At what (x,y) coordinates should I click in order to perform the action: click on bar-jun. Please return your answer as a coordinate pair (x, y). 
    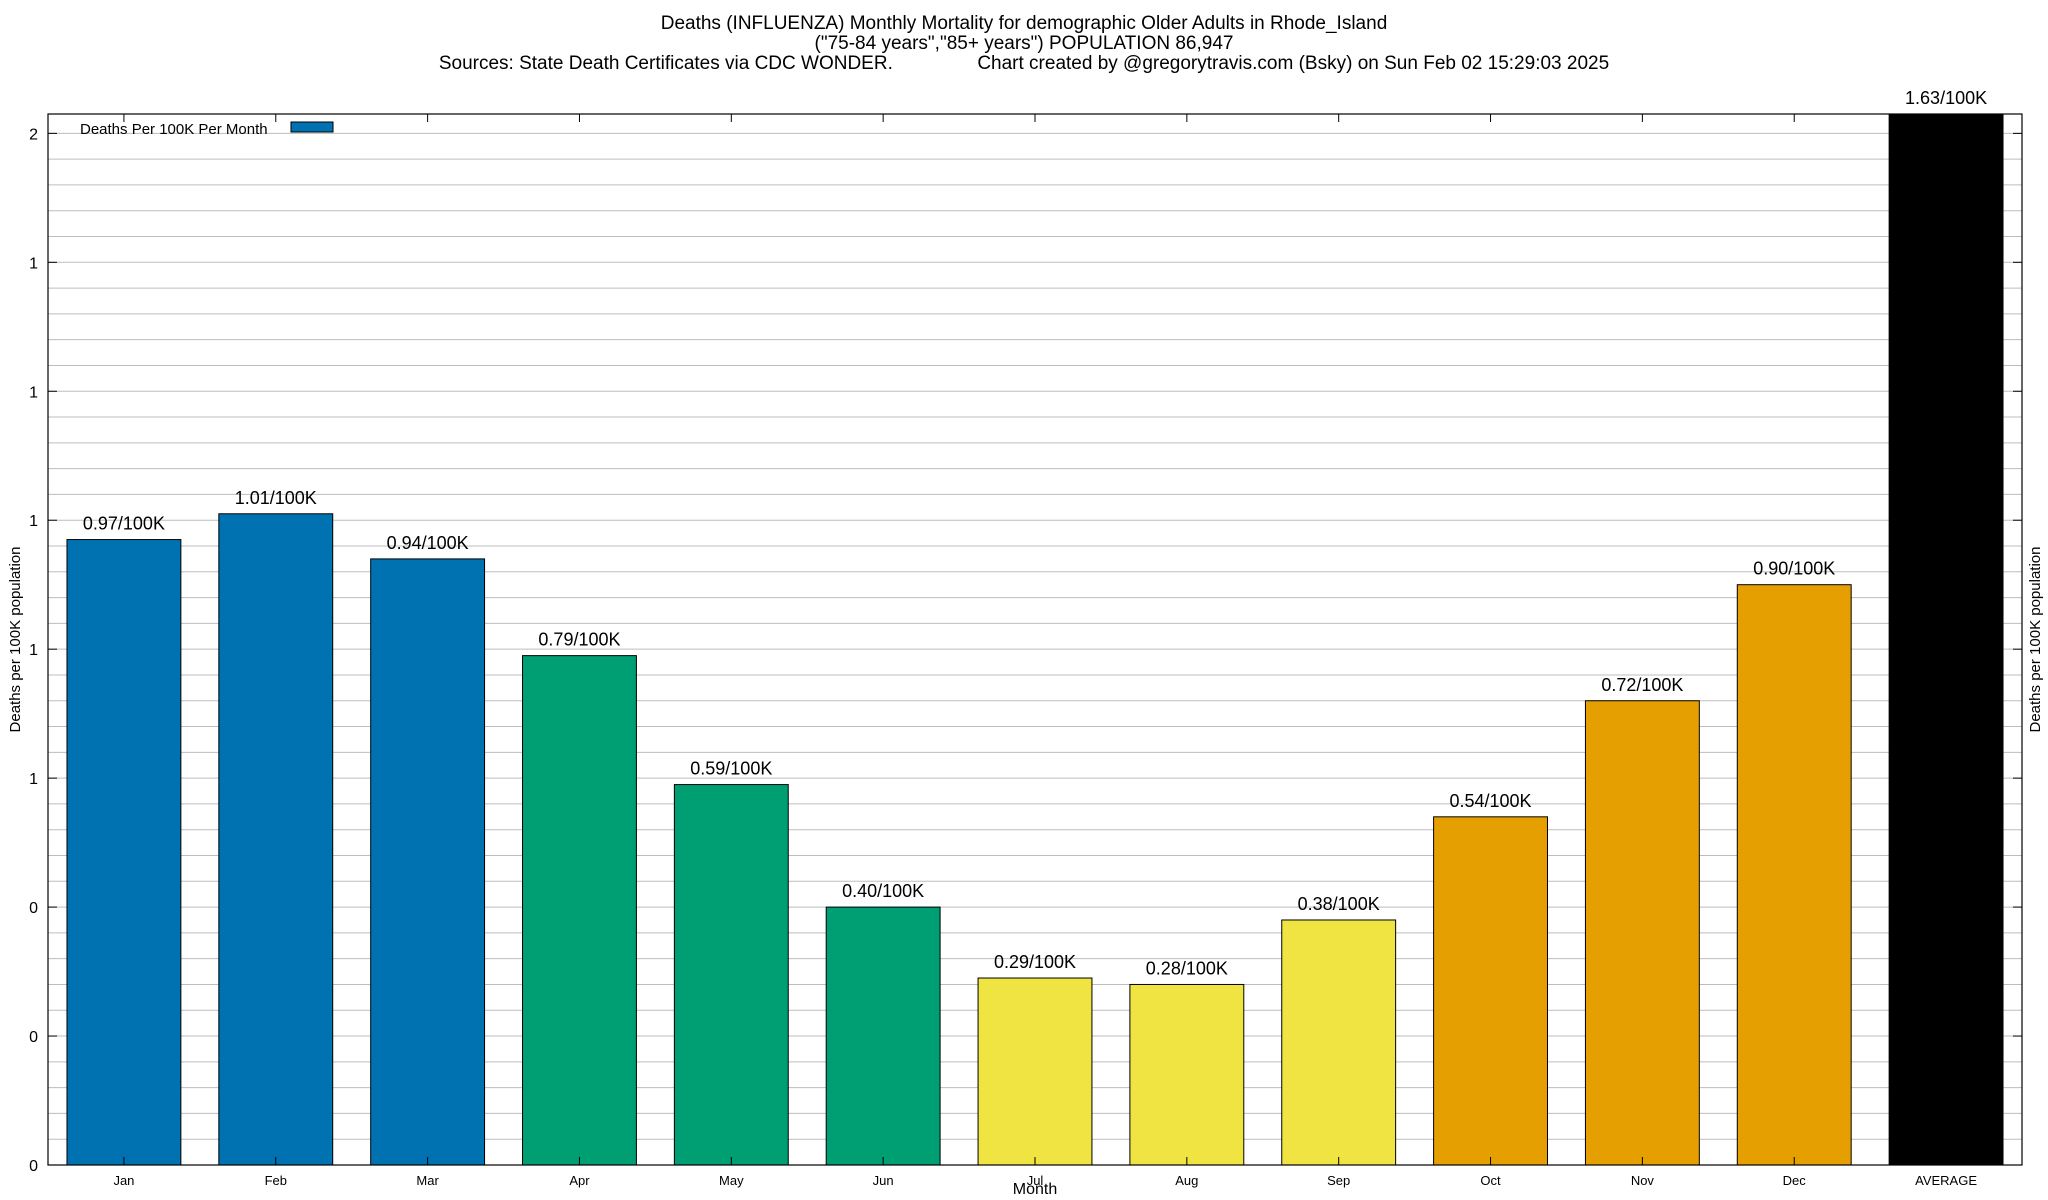
    Looking at the image, I should click on (883, 1036).